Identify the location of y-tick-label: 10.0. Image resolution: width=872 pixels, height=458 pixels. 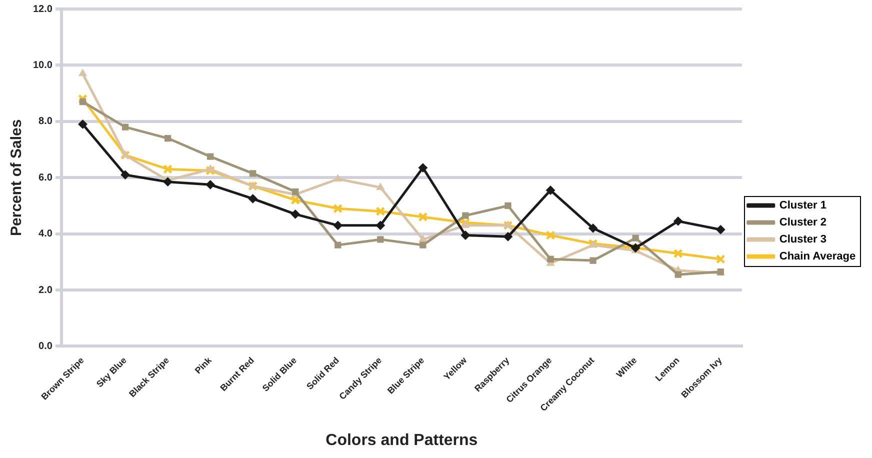
(42, 65).